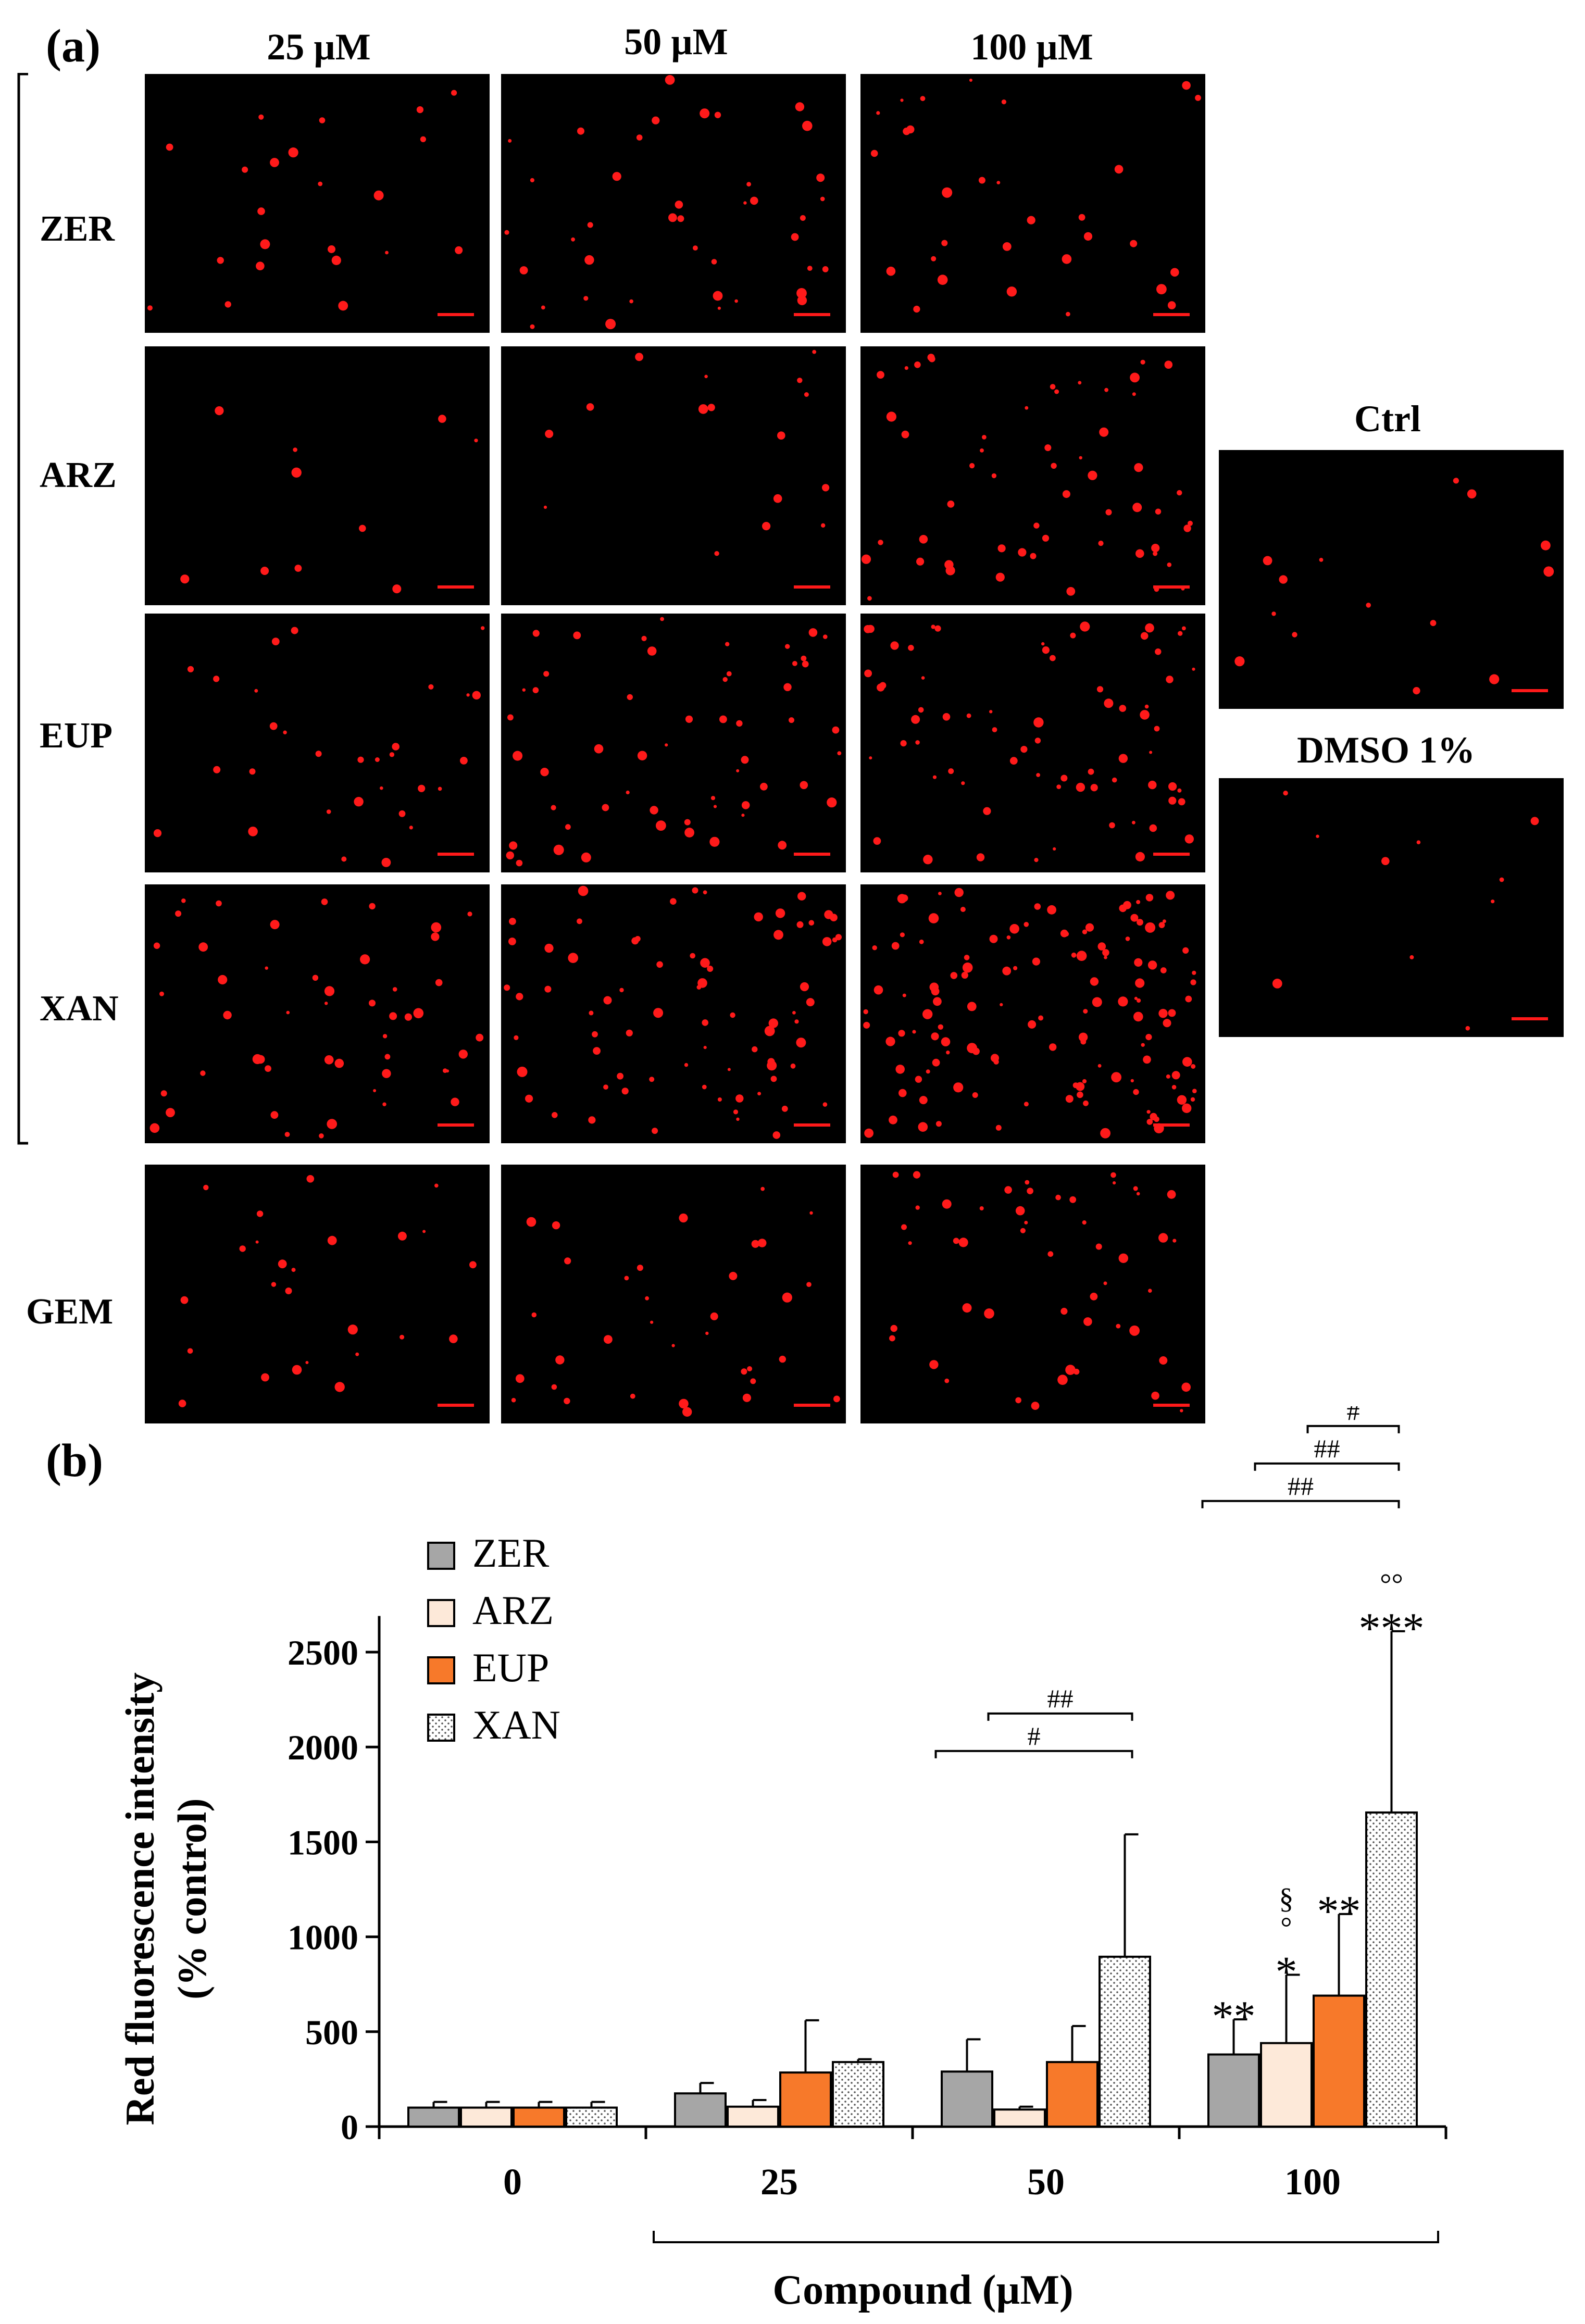 The width and height of the screenshot is (1585, 2324). What do you see at coordinates (323, 1748) in the screenshot?
I see `y-tick-label: 2000` at bounding box center [323, 1748].